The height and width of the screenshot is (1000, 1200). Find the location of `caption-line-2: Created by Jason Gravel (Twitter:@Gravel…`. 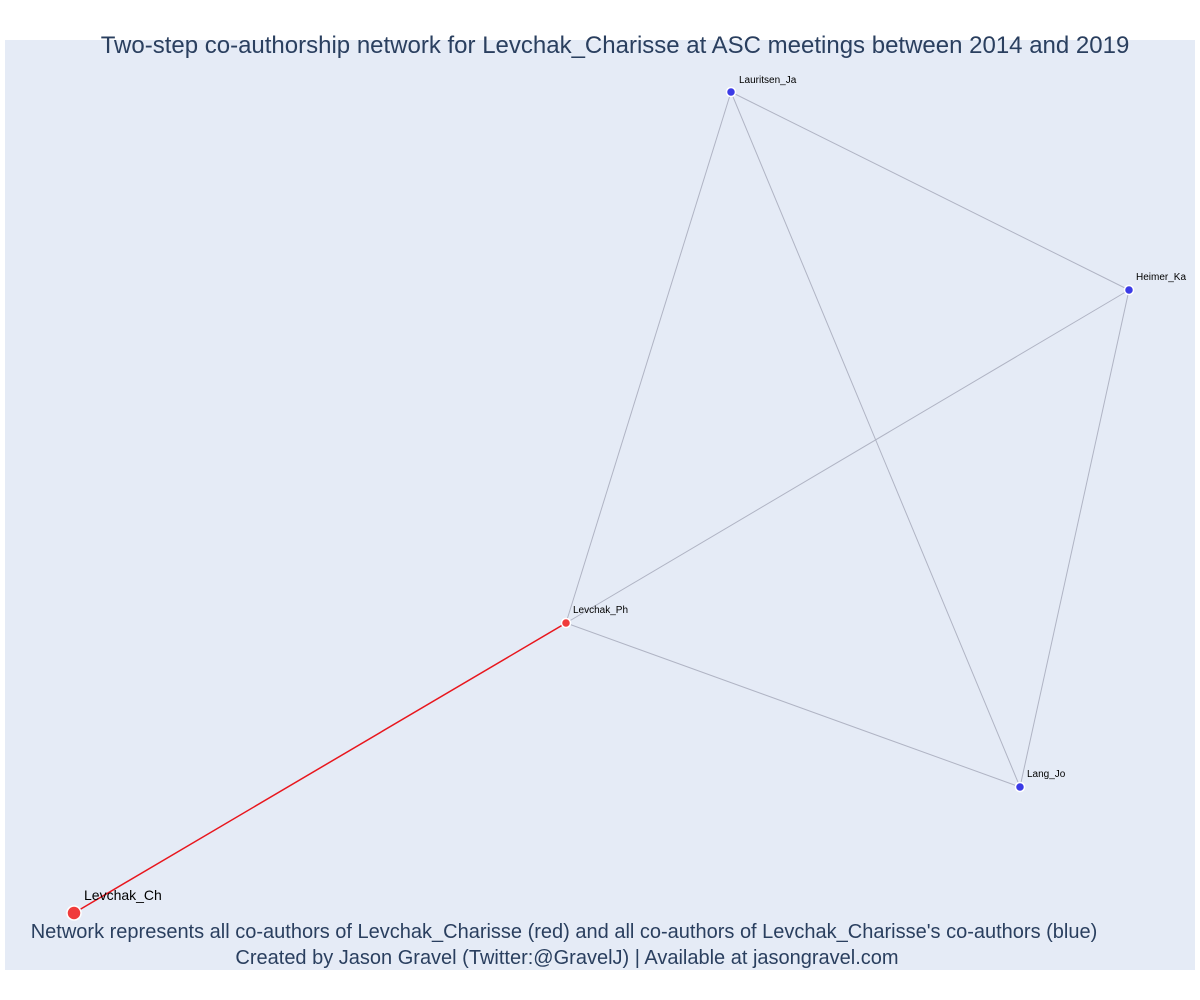

caption-line-2: Created by Jason Gravel (Twitter:@Gravel… is located at coordinates (566, 958).